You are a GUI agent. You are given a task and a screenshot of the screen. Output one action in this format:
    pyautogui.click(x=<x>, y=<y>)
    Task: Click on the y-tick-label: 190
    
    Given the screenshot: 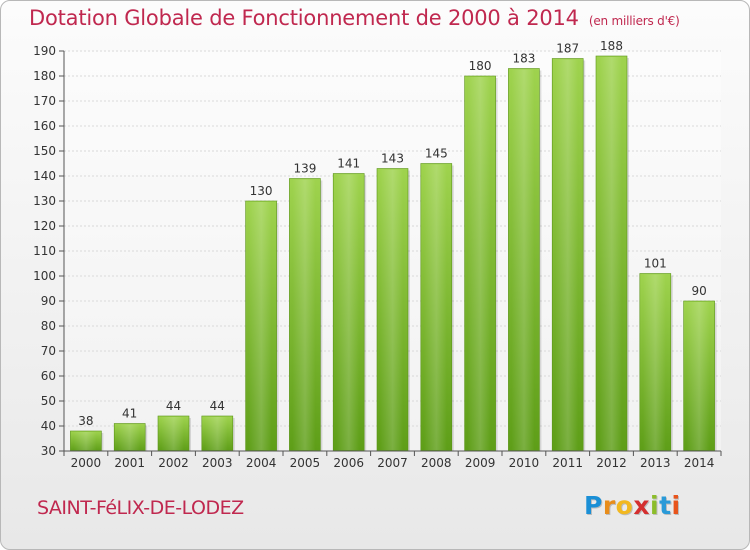 What is the action you would take?
    pyautogui.click(x=44, y=51)
    